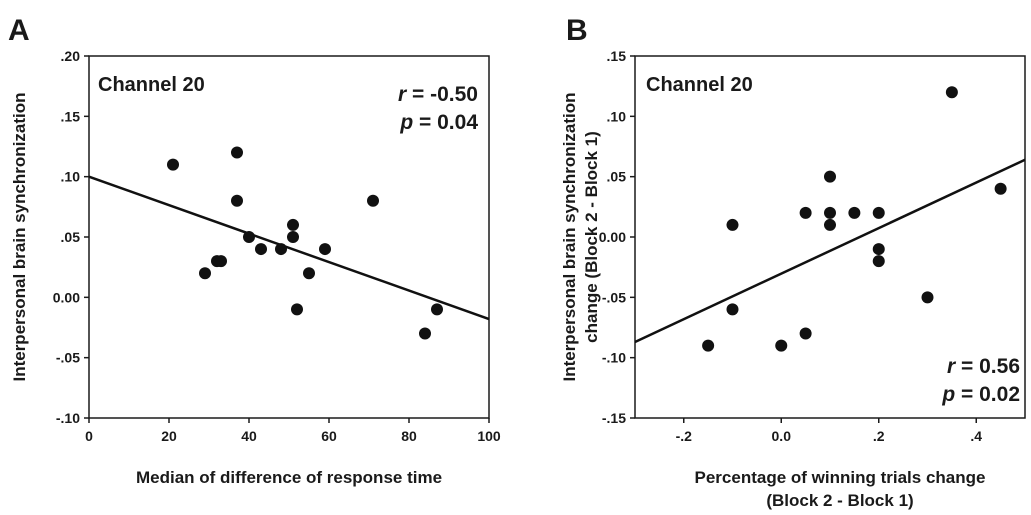 This screenshot has width=1031, height=515. What do you see at coordinates (684, 436) in the screenshot?
I see `panel-b-x-tick-label: -.2` at bounding box center [684, 436].